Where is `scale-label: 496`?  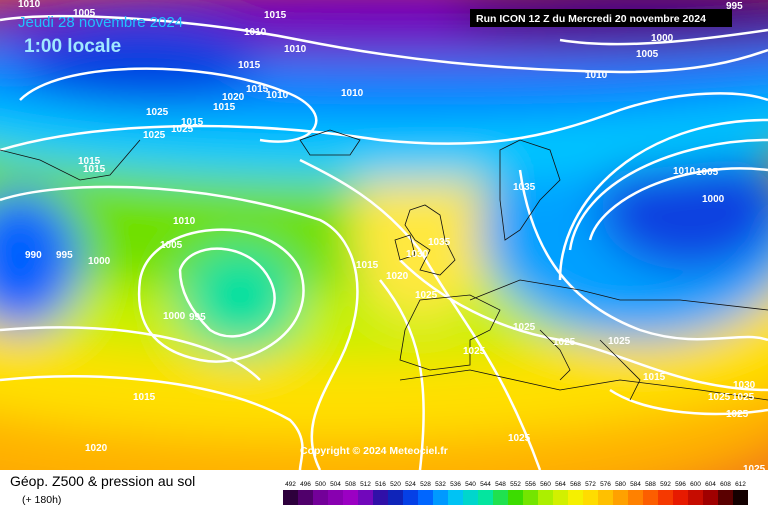 scale-label: 496 is located at coordinates (305, 484).